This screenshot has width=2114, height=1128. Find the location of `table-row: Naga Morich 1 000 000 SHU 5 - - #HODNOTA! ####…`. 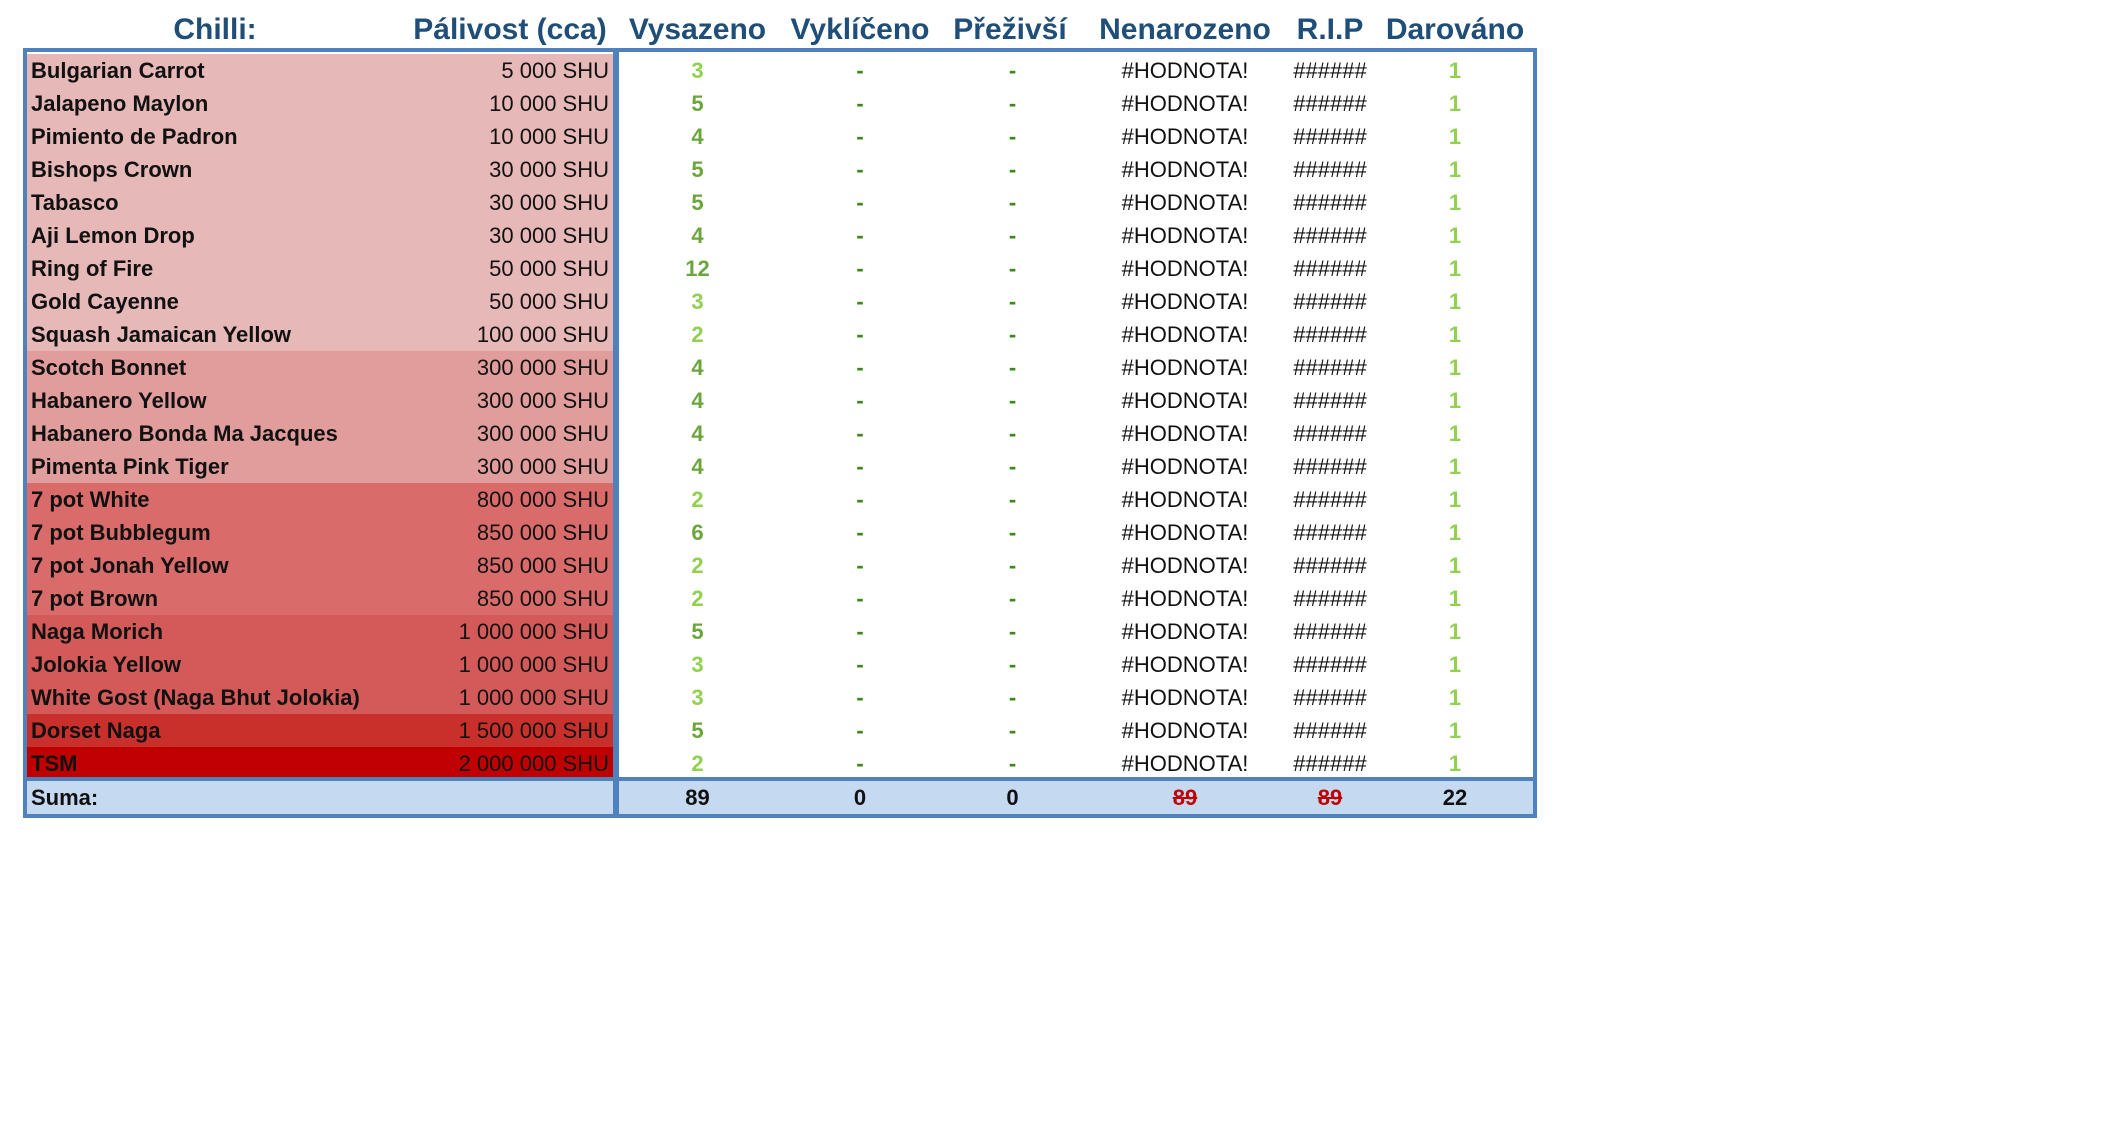

table-row: Naga Morich 1 000 000 SHU 5 - - #HODNOTA! ####… is located at coordinates (777, 631).